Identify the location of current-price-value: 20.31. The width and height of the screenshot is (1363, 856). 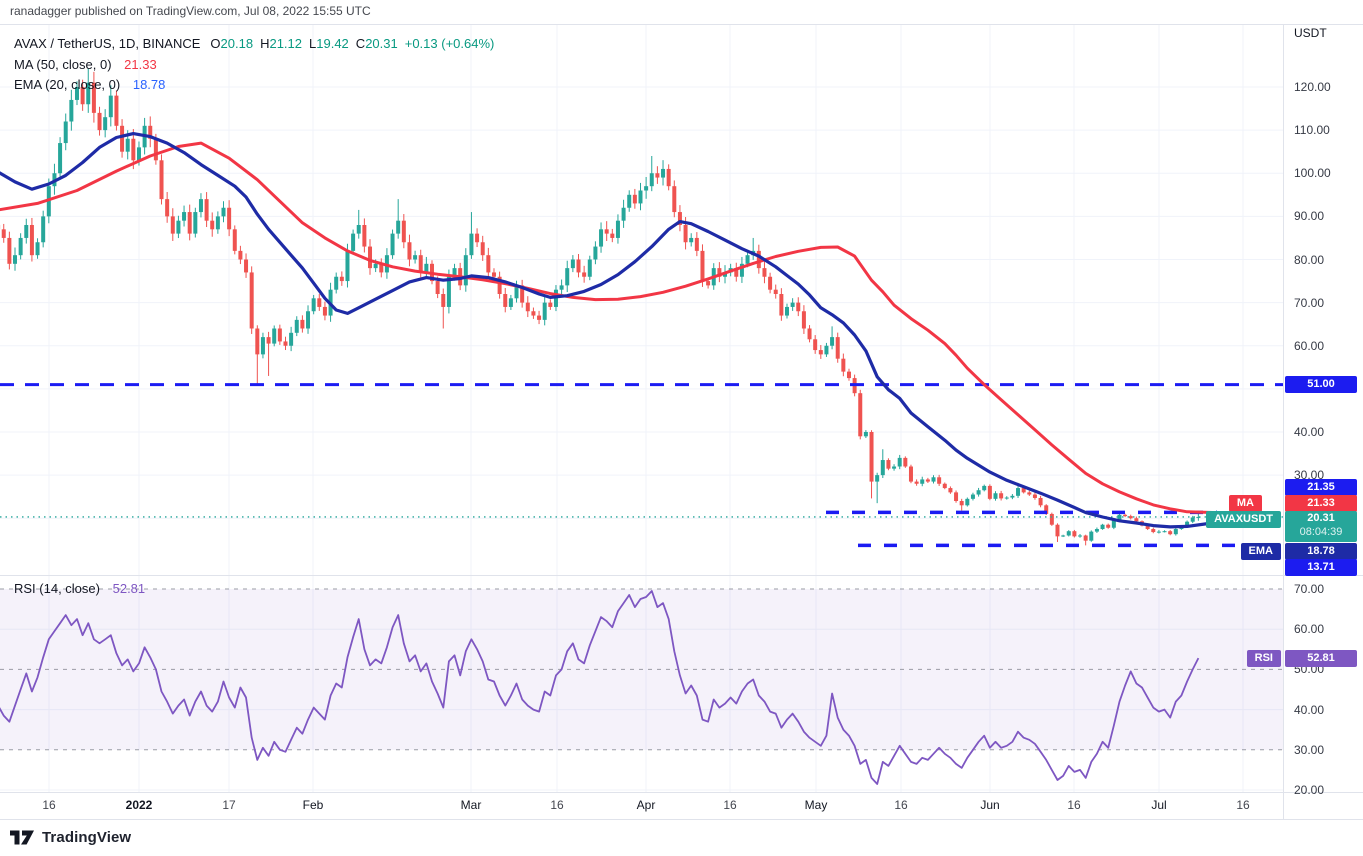
(1321, 518).